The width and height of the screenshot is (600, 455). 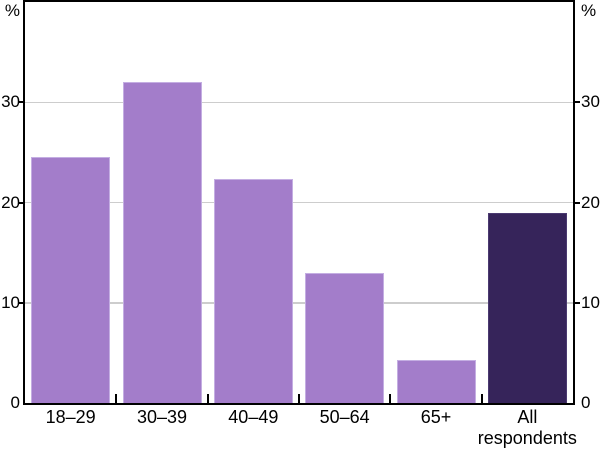 What do you see at coordinates (436, 381) in the screenshot?
I see `bar-65-plus` at bounding box center [436, 381].